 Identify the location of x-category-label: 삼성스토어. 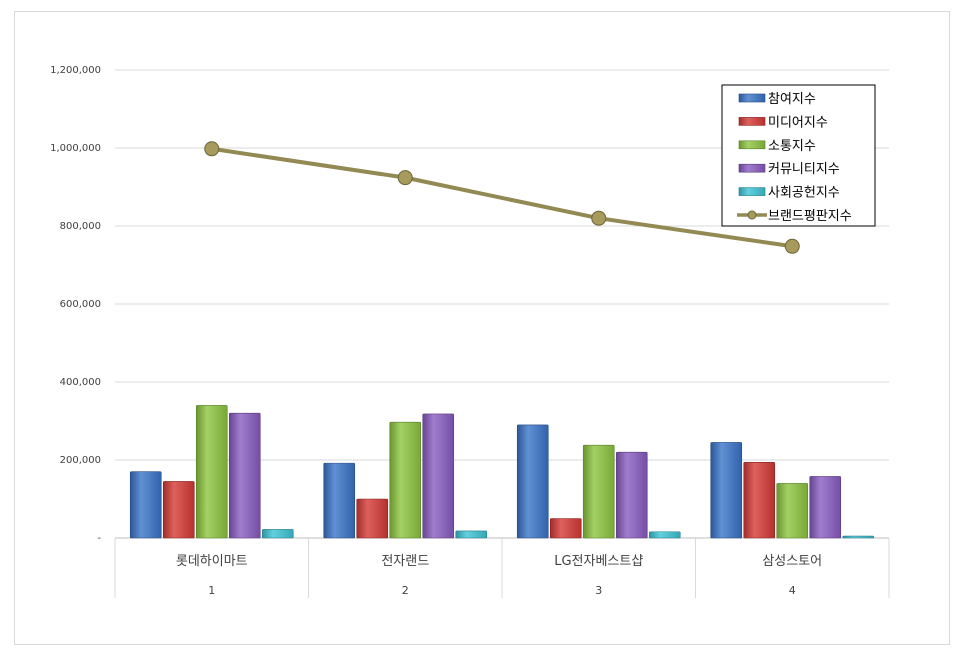
(792, 561).